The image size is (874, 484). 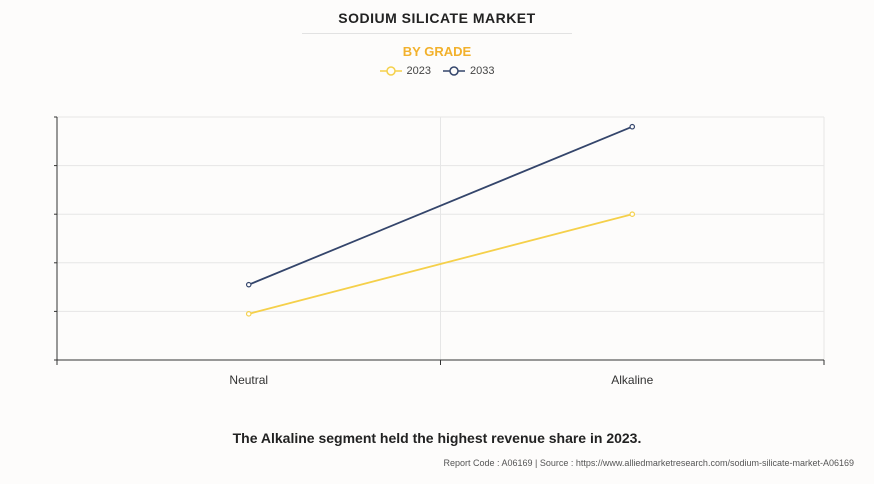 I want to click on legend-label-2023: 2023, so click(x=418, y=71).